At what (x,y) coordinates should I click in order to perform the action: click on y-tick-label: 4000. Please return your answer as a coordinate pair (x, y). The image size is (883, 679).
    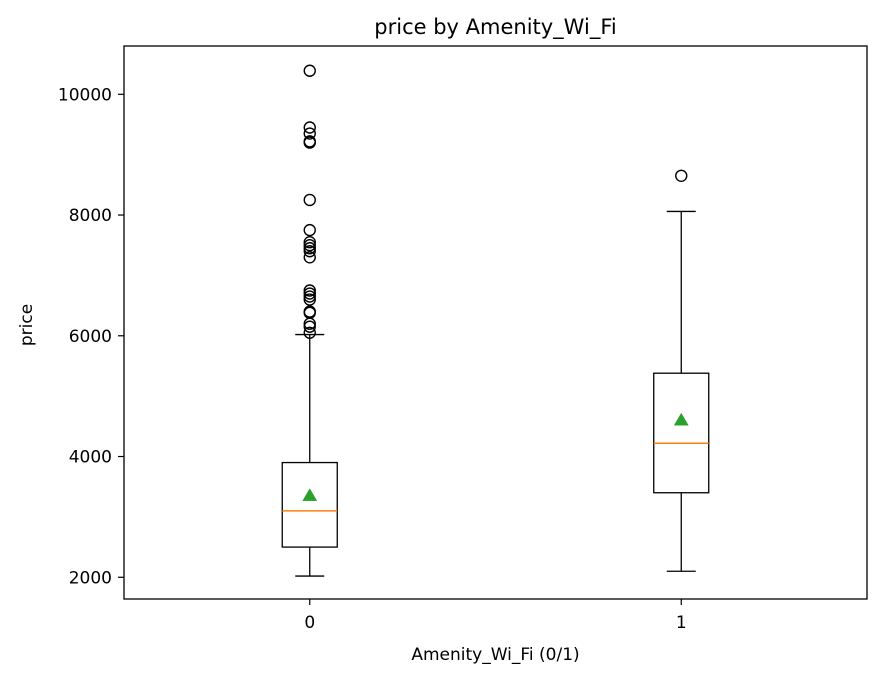
    Looking at the image, I should click on (90, 458).